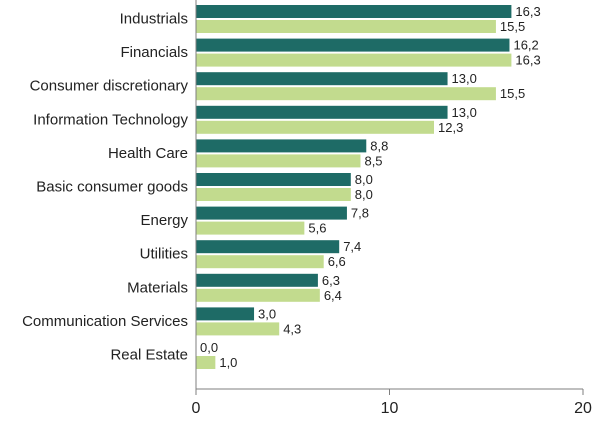  Describe the element at coordinates (109, 86) in the screenshot. I see `category-label: Consumer discretionary` at that location.